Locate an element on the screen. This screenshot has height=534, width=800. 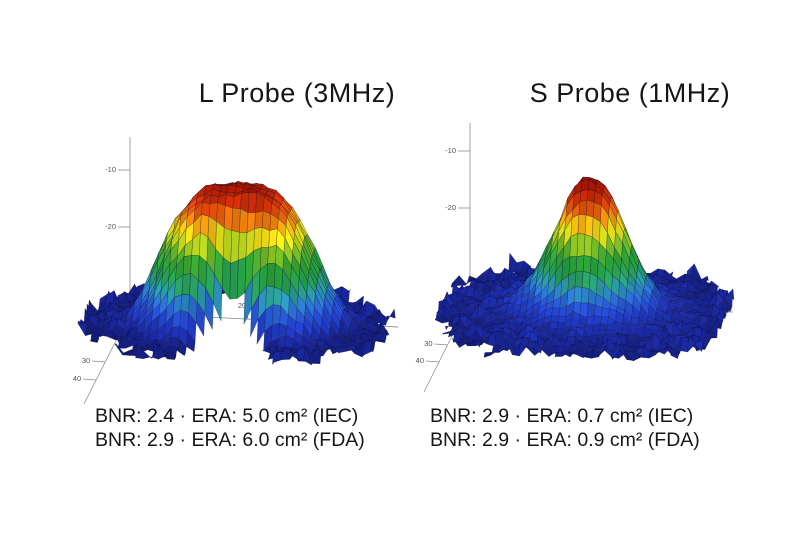
stat-line-iec: BNR: 2.9 · ERA: 0.7 cm² (IEC) is located at coordinates (562, 416).